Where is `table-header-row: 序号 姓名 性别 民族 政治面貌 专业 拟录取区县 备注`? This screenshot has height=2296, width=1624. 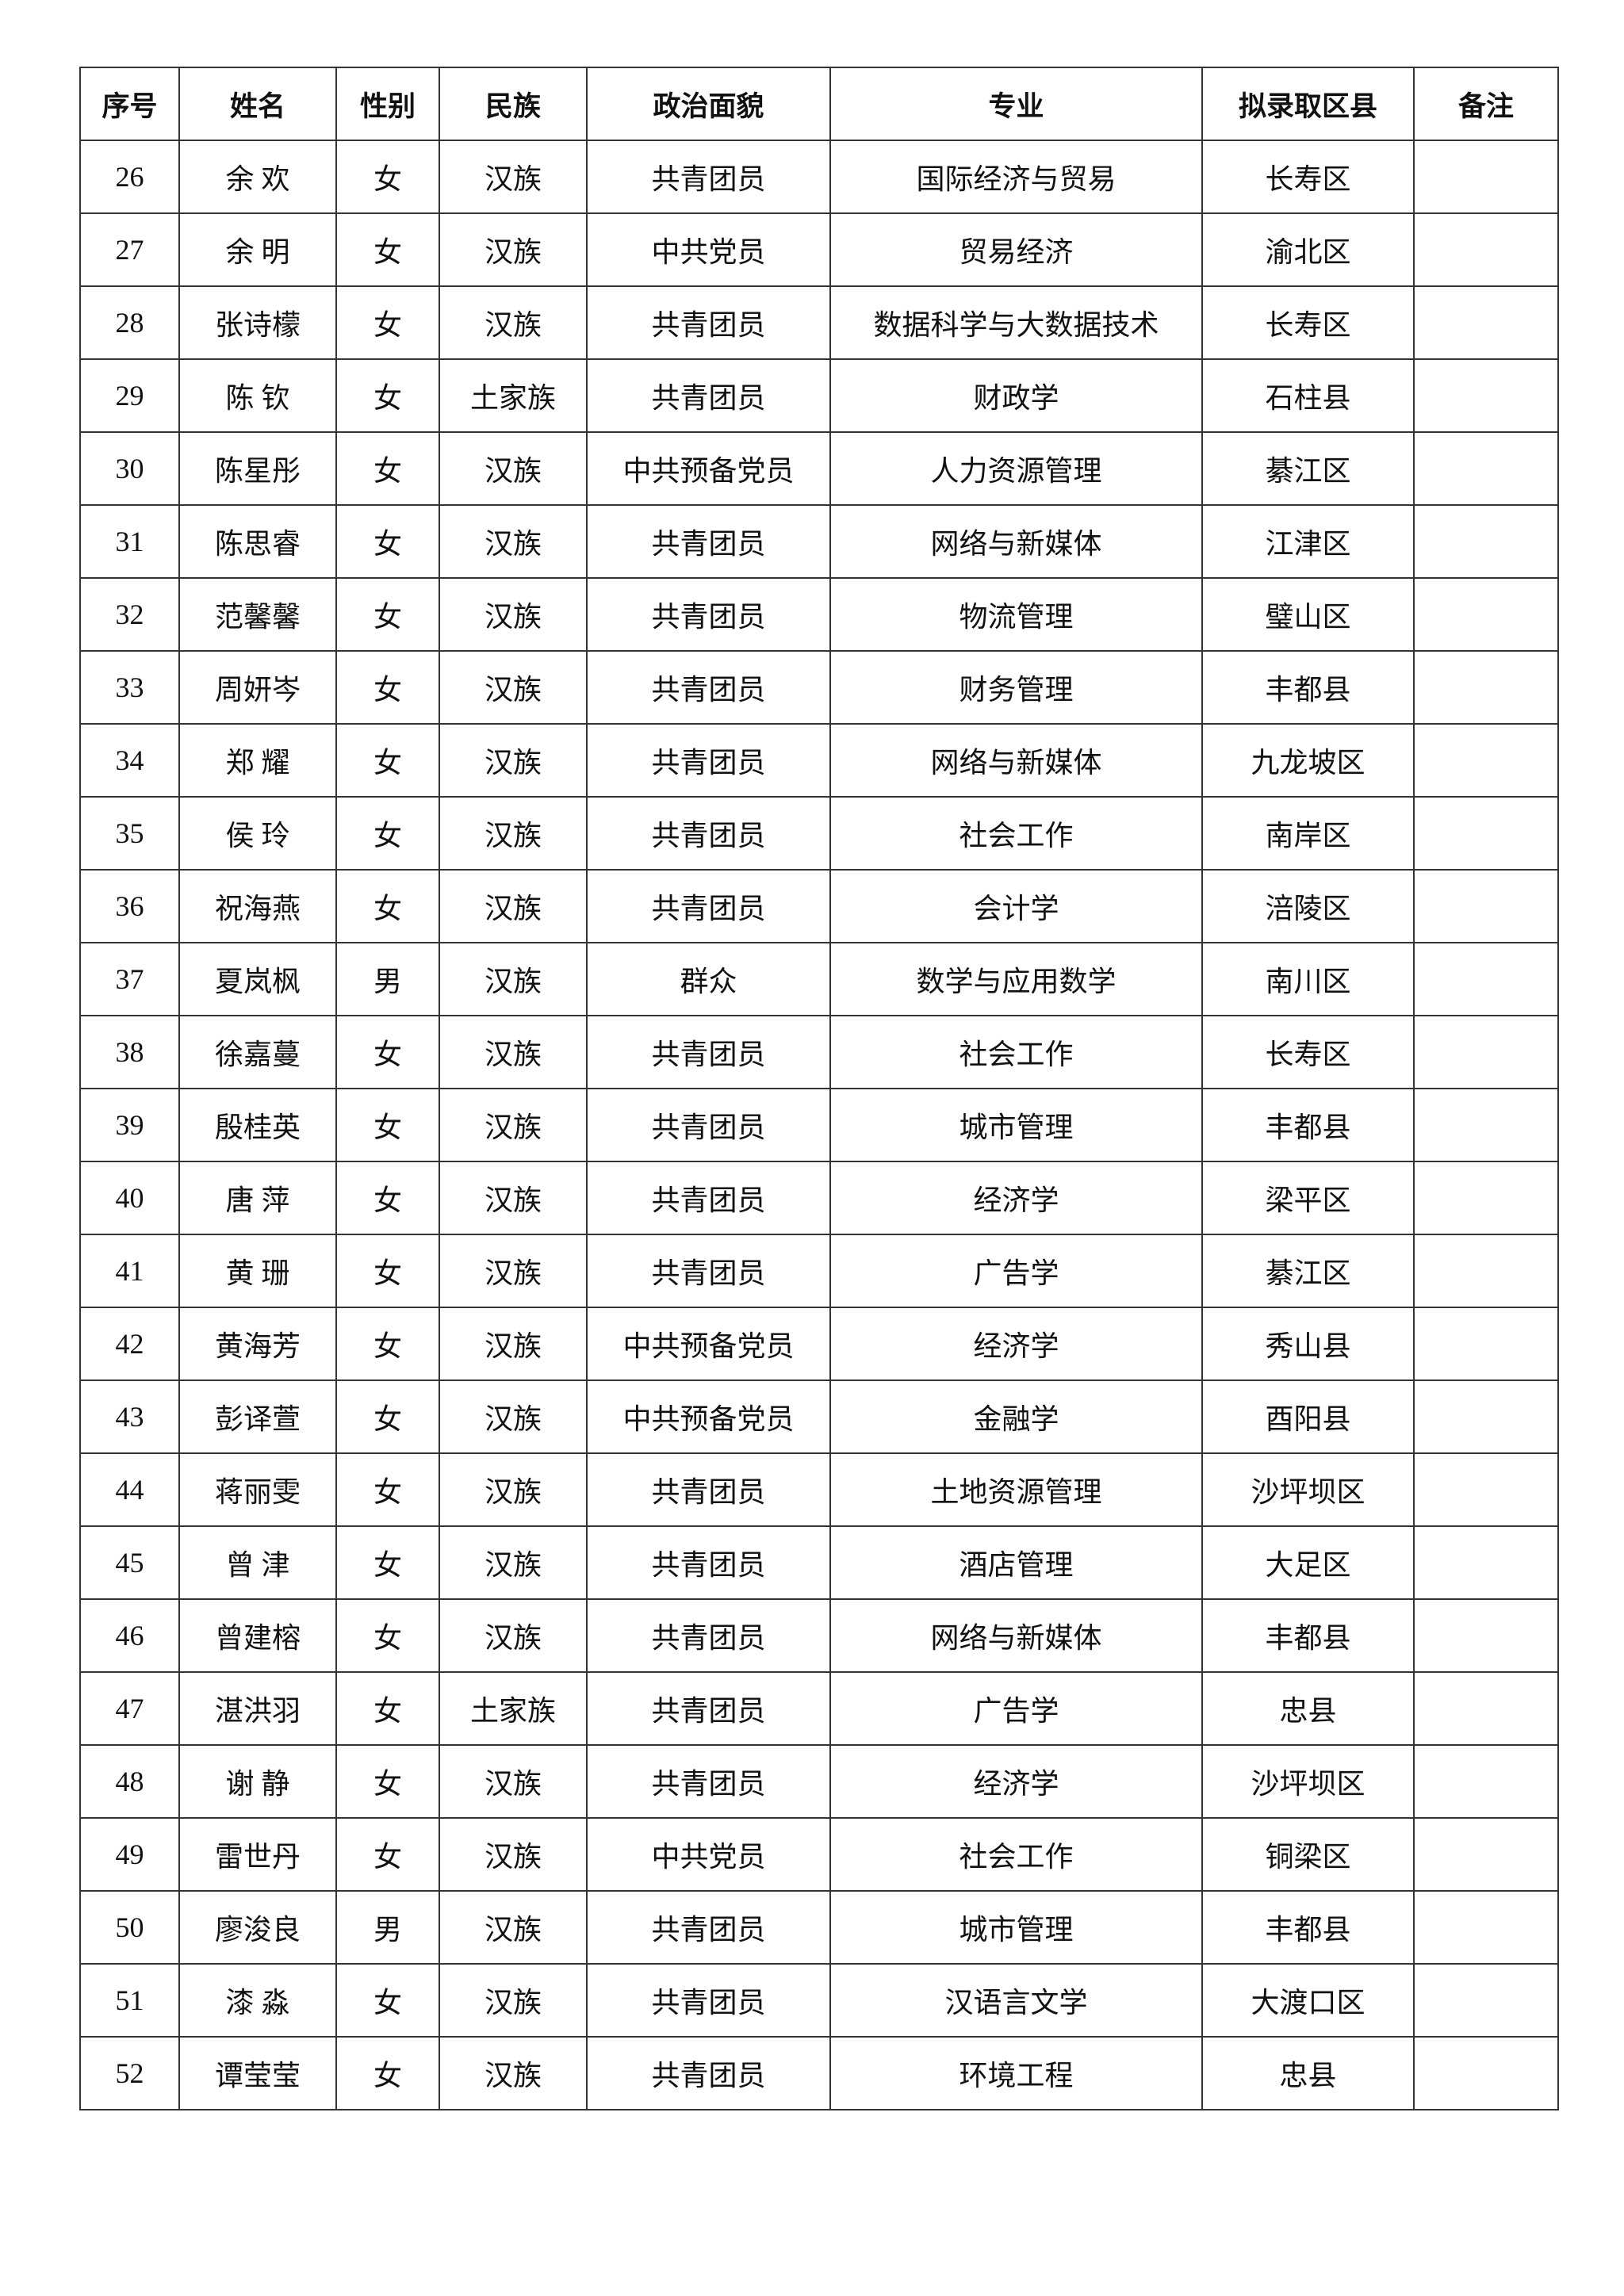 table-header-row: 序号 姓名 性别 民族 政治面貌 专业 拟录取区县 备注 is located at coordinates (819, 104).